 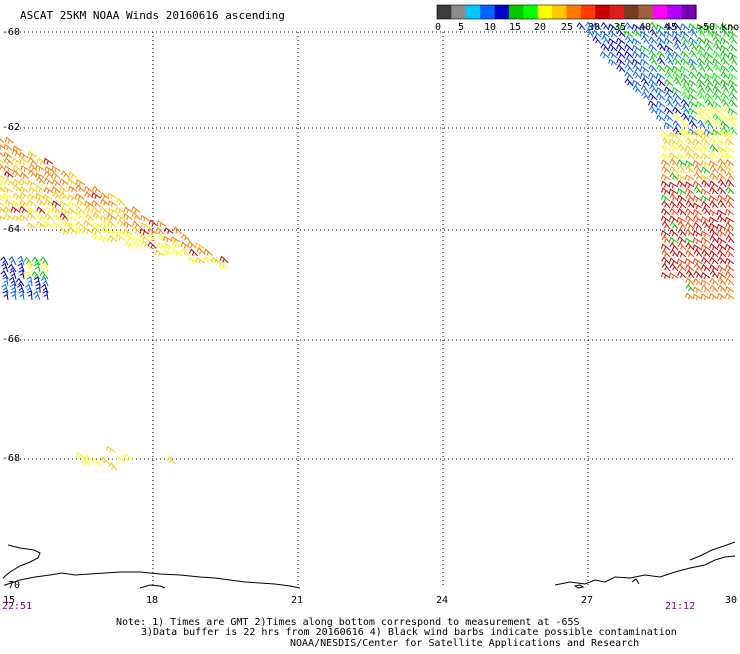 What do you see at coordinates (731, 600) in the screenshot?
I see `lon-label: 30` at bounding box center [731, 600].